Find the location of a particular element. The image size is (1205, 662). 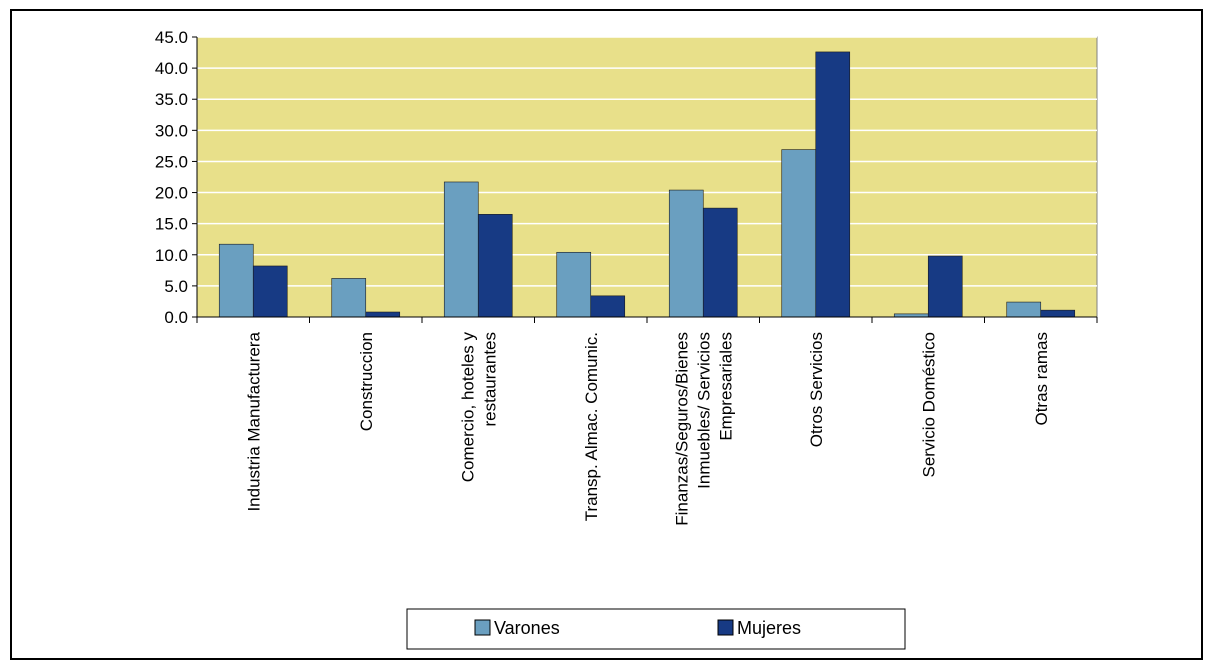

x-category-label: restaurantes is located at coordinates (489, 379).